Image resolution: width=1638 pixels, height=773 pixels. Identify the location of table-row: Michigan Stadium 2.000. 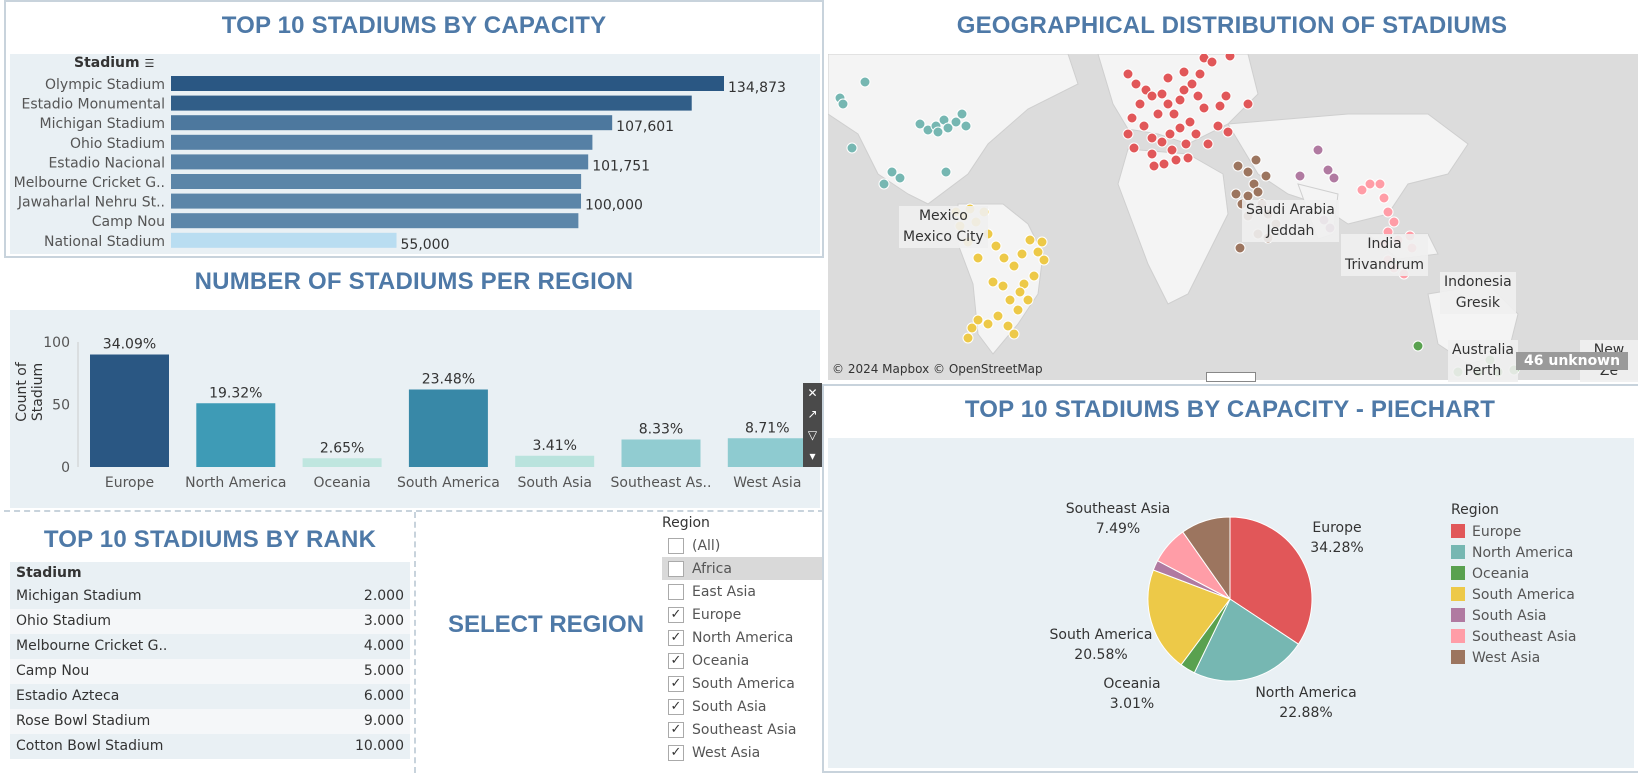
(210, 596).